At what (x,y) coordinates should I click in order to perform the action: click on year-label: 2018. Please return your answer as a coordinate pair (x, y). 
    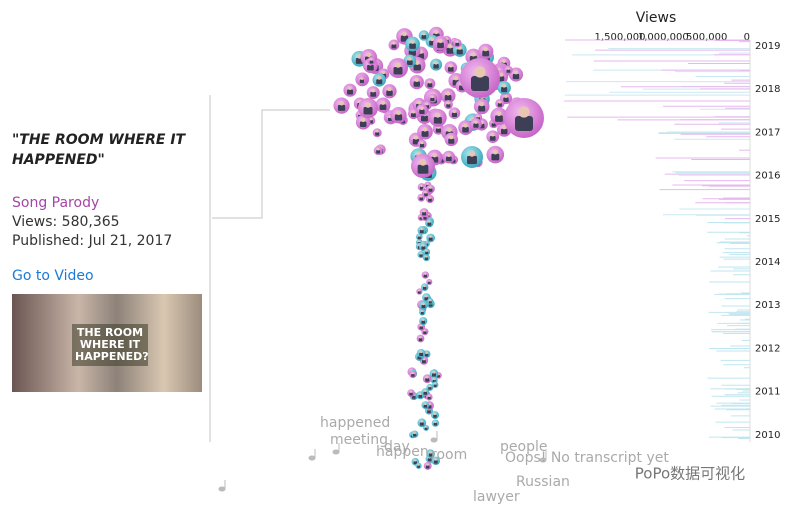
    Looking at the image, I should click on (767, 89).